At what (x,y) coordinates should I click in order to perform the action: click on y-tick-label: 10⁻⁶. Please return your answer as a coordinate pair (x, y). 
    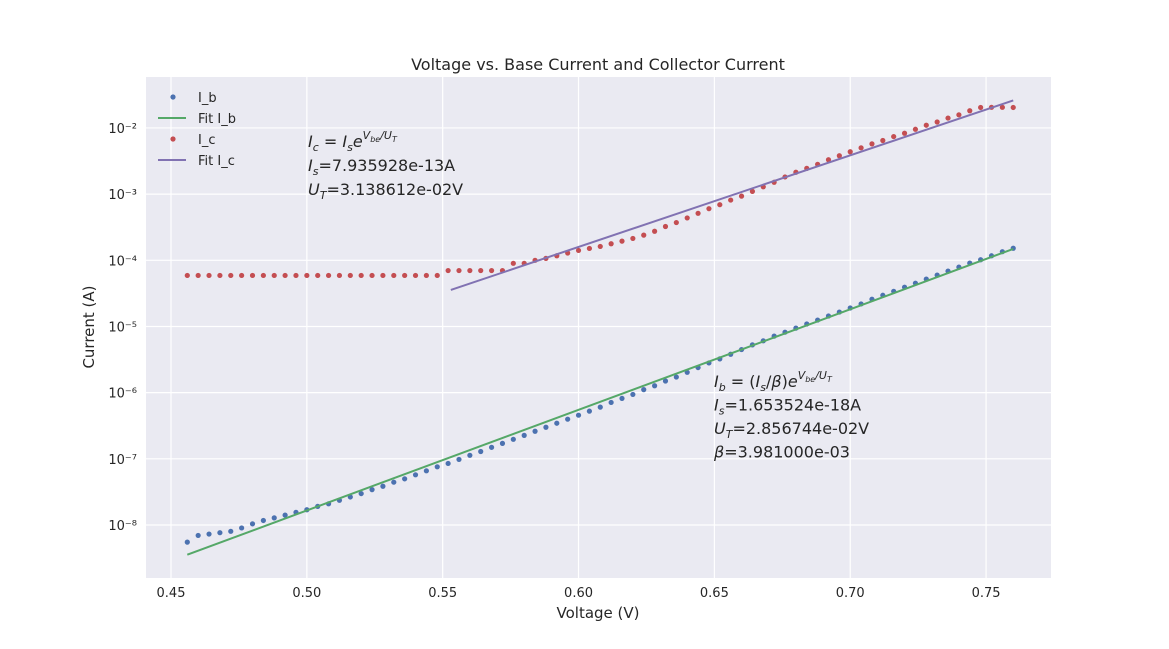
    Looking at the image, I should click on (122, 394).